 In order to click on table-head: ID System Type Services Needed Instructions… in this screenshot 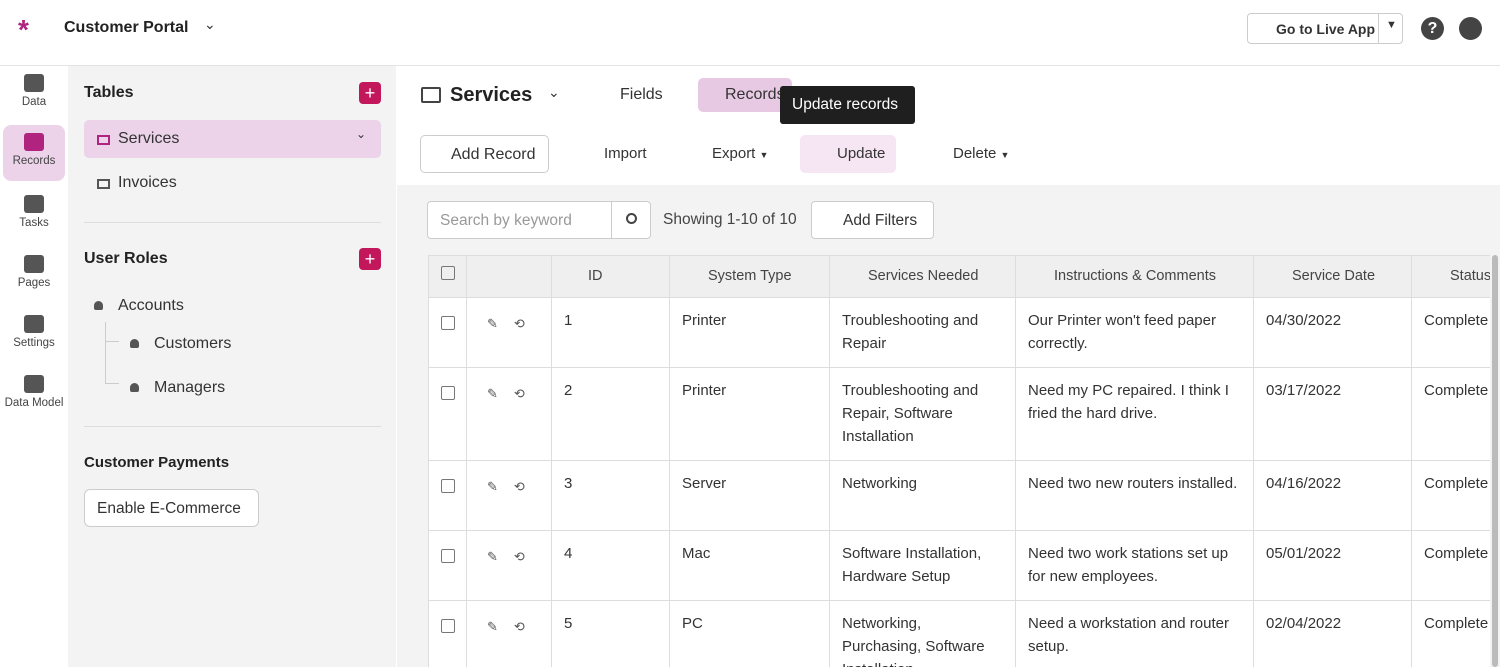, I will do `click(959, 276)`.